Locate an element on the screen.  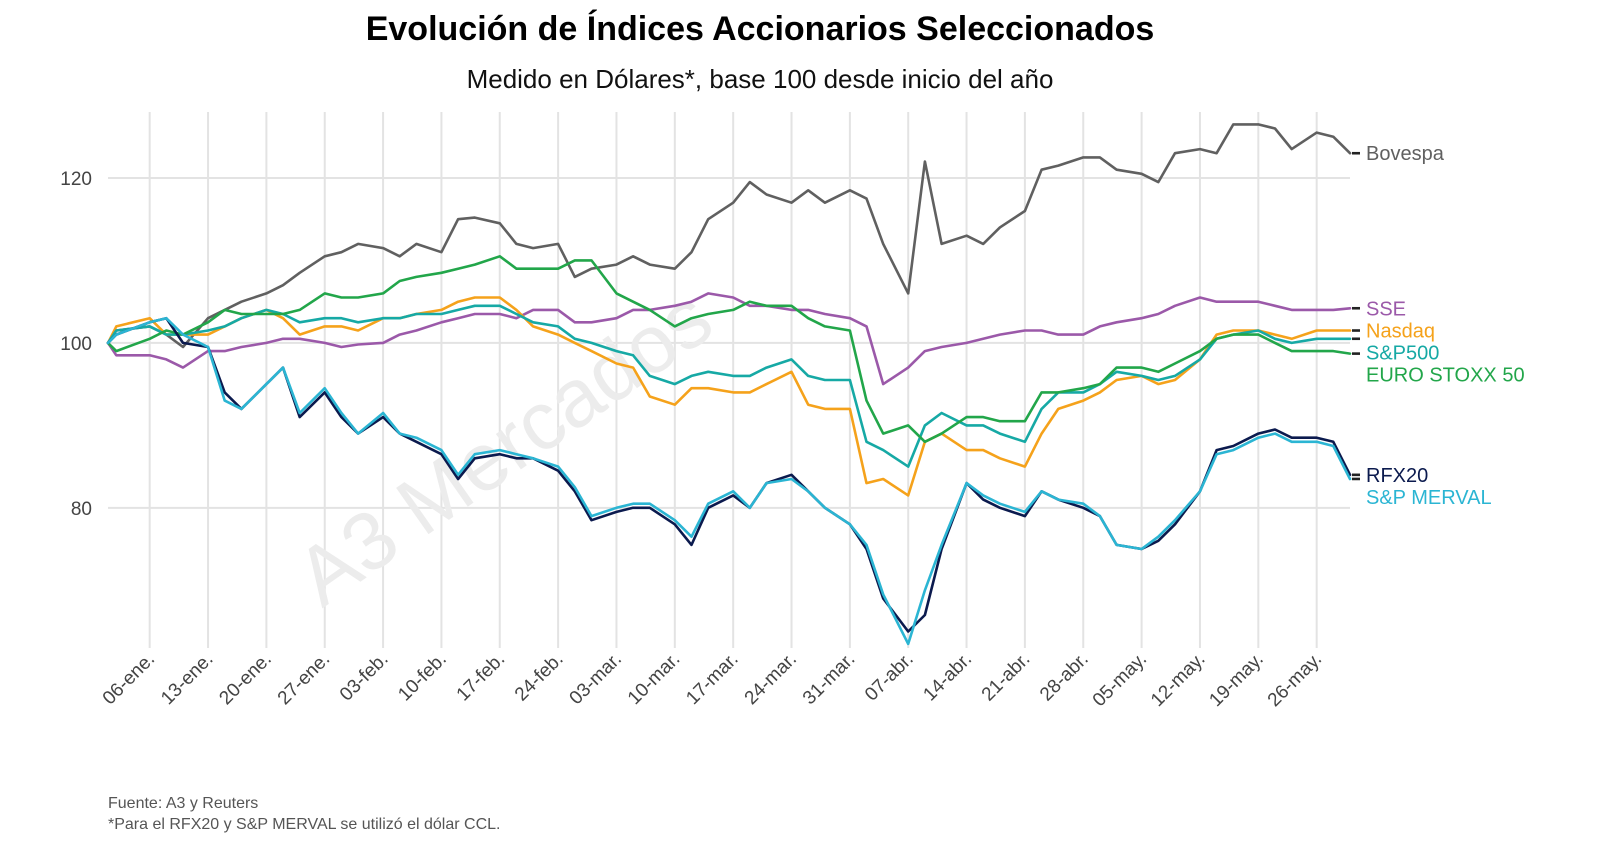
series-label: EURO STOXX 50 is located at coordinates (1445, 376).